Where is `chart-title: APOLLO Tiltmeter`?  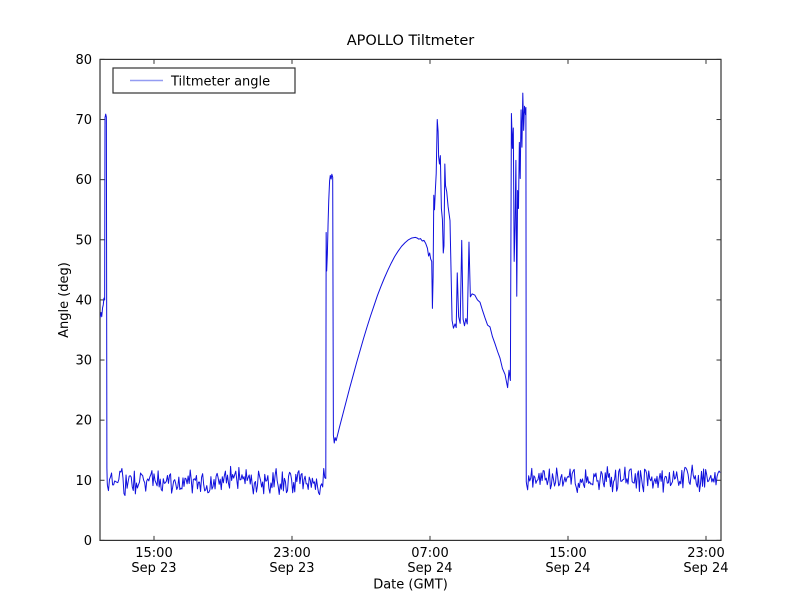
chart-title: APOLLO Tiltmeter is located at coordinates (411, 41).